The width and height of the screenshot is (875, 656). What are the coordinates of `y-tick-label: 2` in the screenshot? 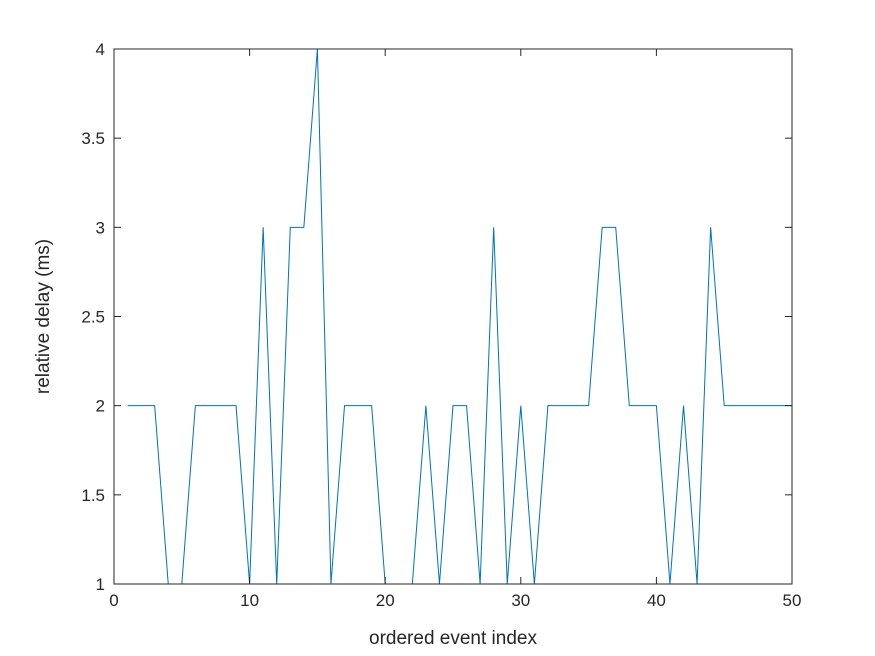 It's located at (100, 406).